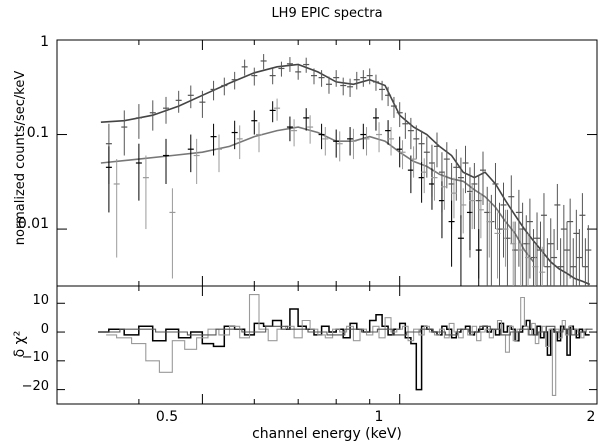  What do you see at coordinates (35, 386) in the screenshot?
I see `resid-tick-label-m20: −20` at bounding box center [35, 386].